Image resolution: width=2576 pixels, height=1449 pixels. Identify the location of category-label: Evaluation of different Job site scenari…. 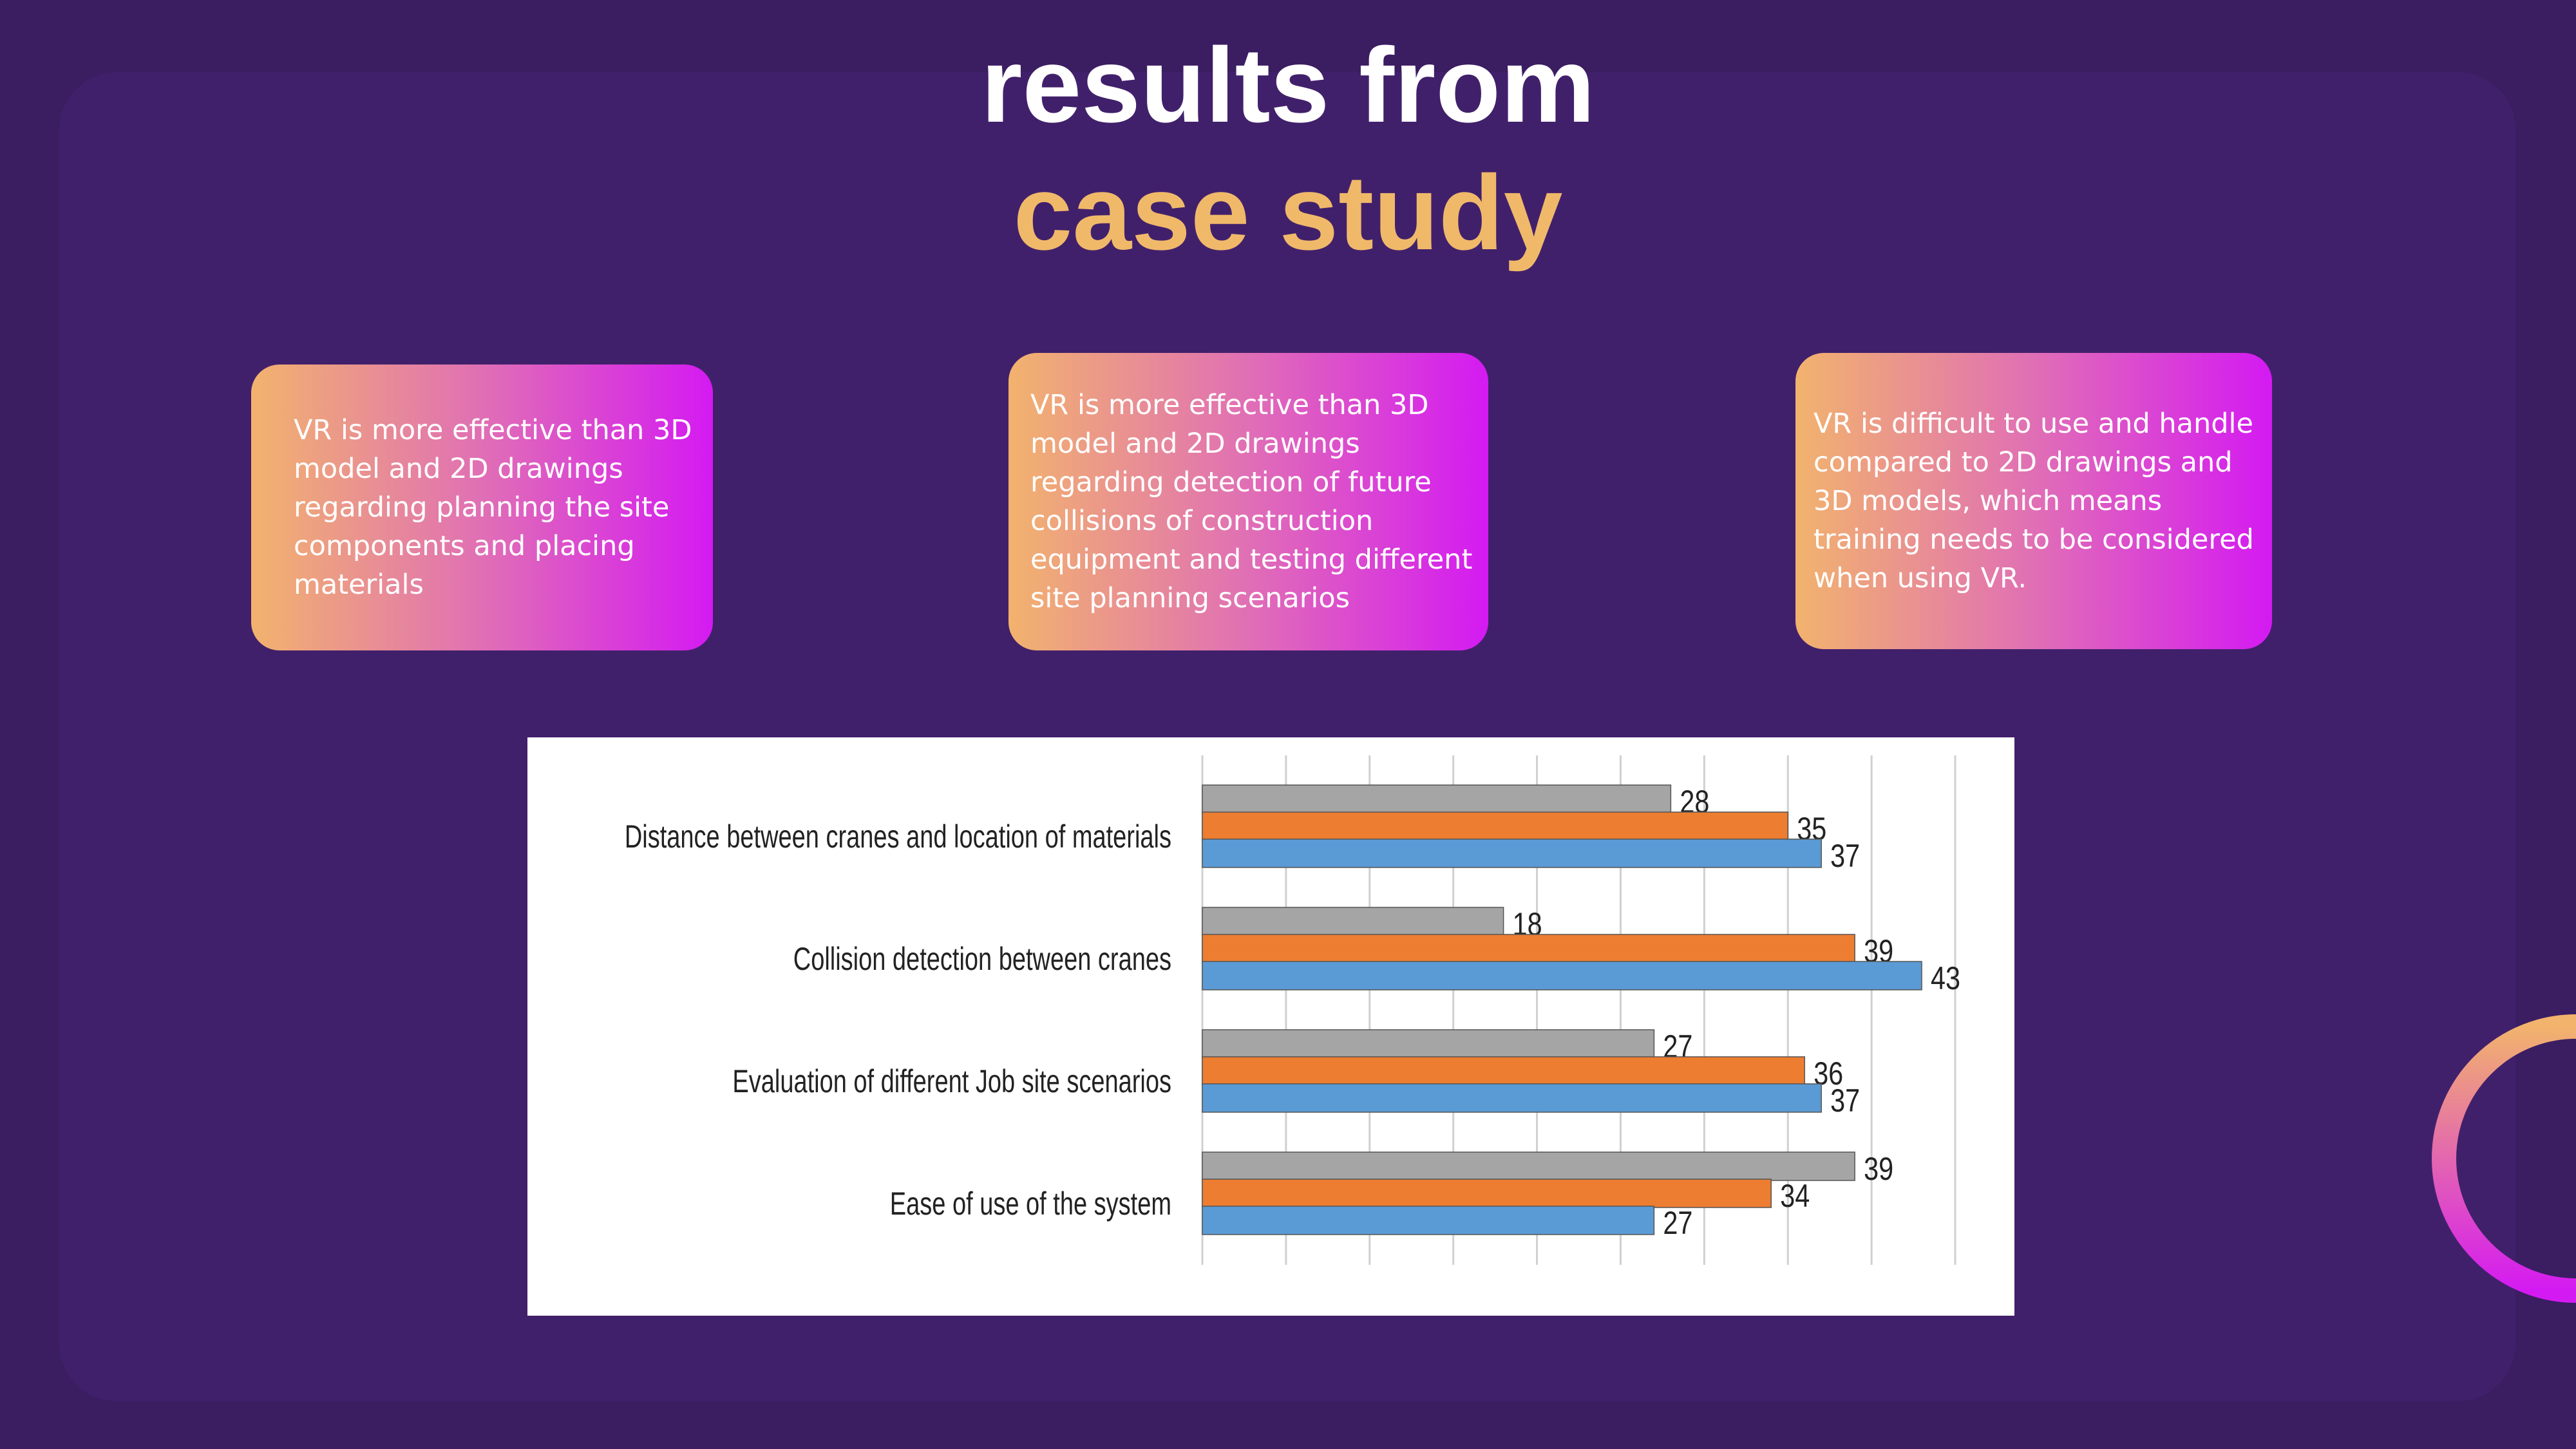
(951, 1081).